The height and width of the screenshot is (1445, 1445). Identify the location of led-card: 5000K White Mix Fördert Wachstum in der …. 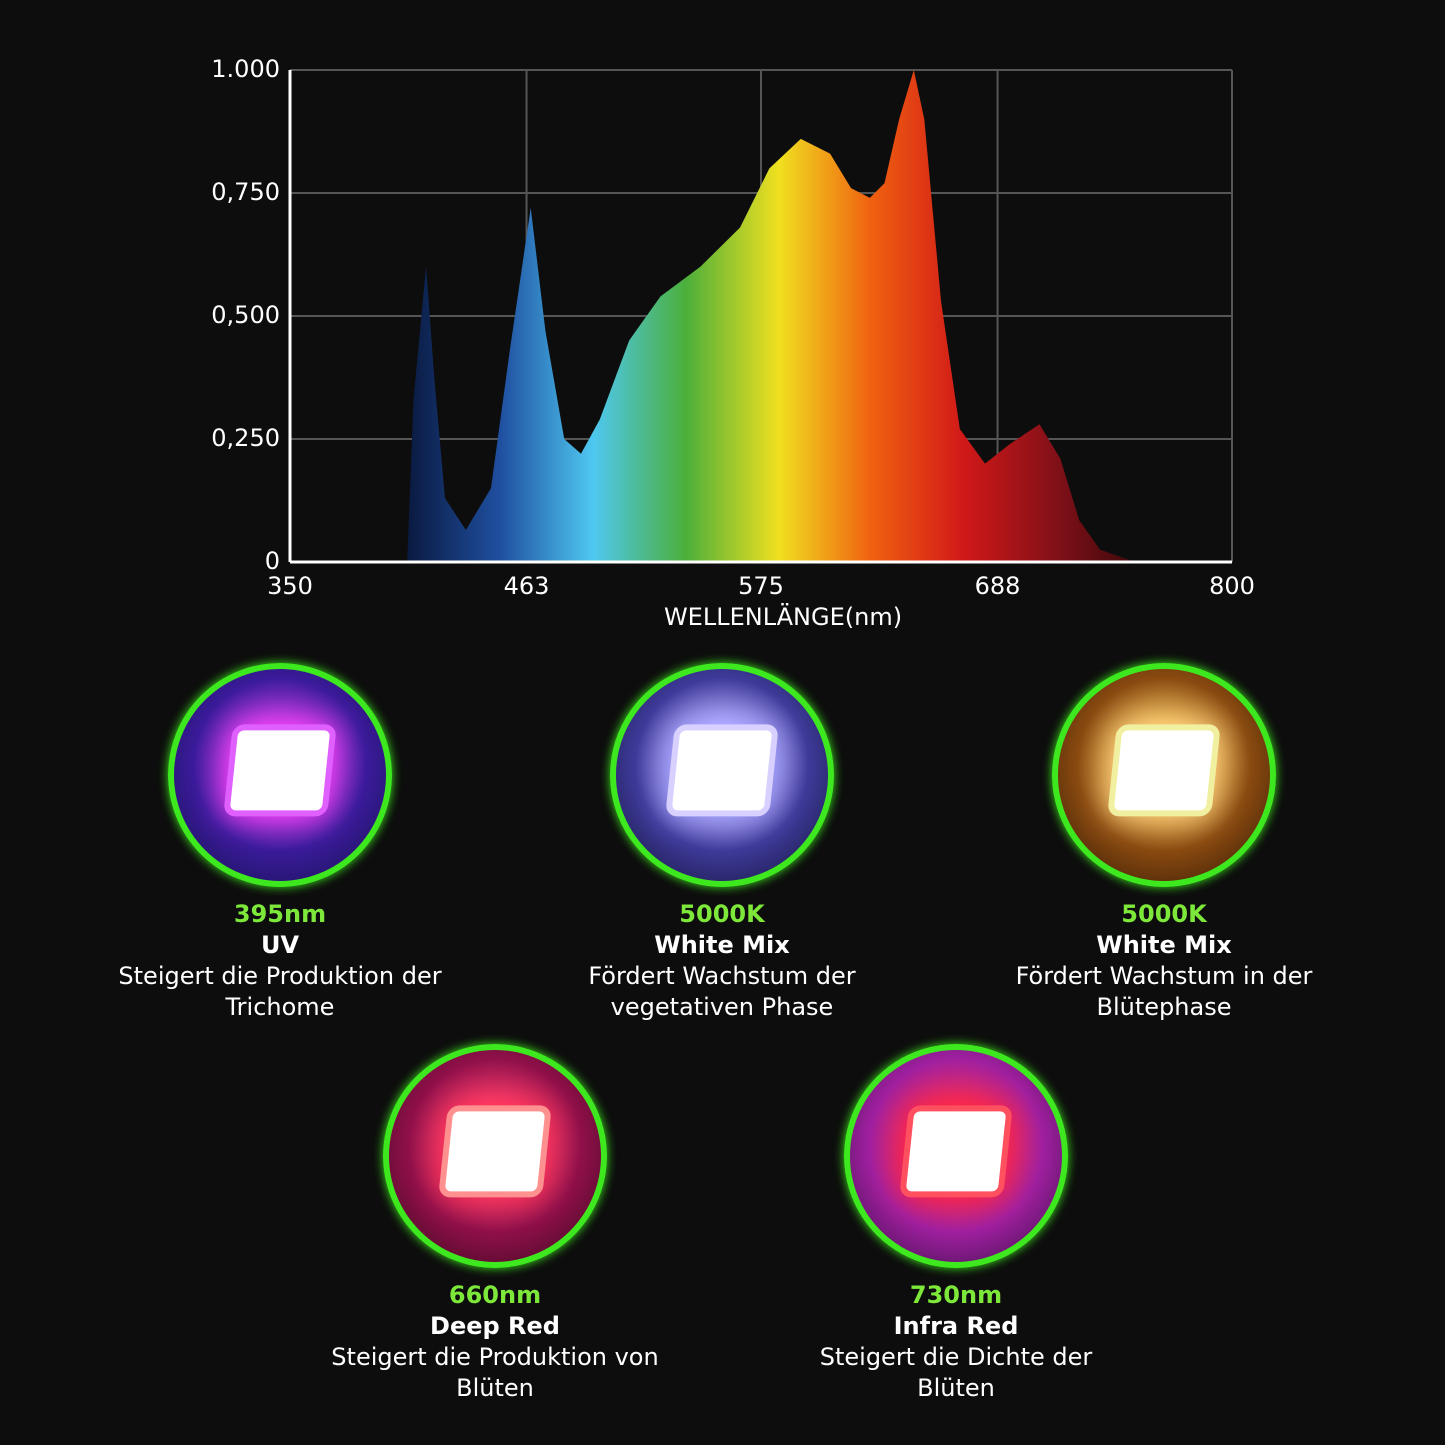
(1164, 843).